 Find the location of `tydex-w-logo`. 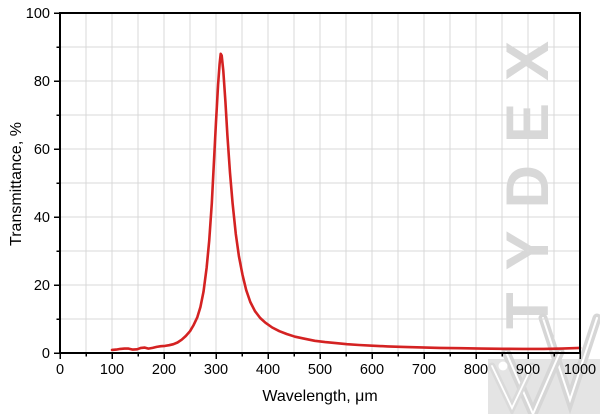

tydex-w-logo is located at coordinates (544, 363).